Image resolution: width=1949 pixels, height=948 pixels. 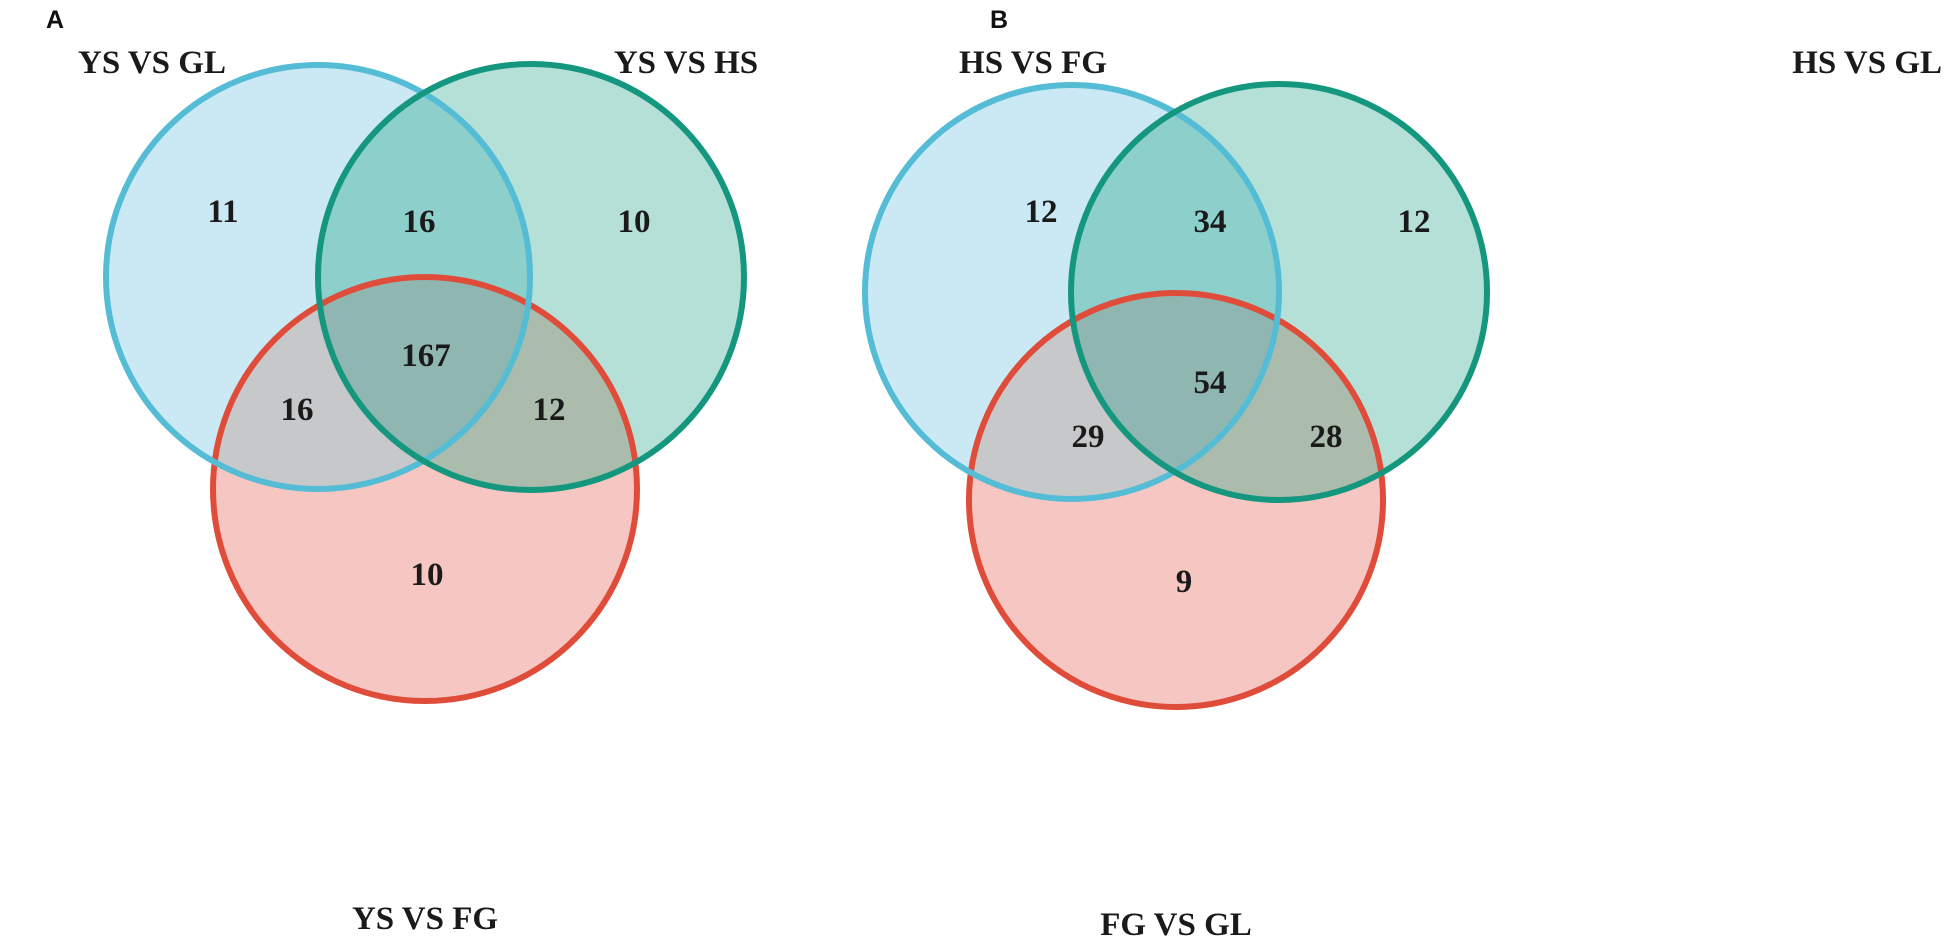 What do you see at coordinates (1326, 437) in the screenshot?
I see `count-b-green-red: 28` at bounding box center [1326, 437].